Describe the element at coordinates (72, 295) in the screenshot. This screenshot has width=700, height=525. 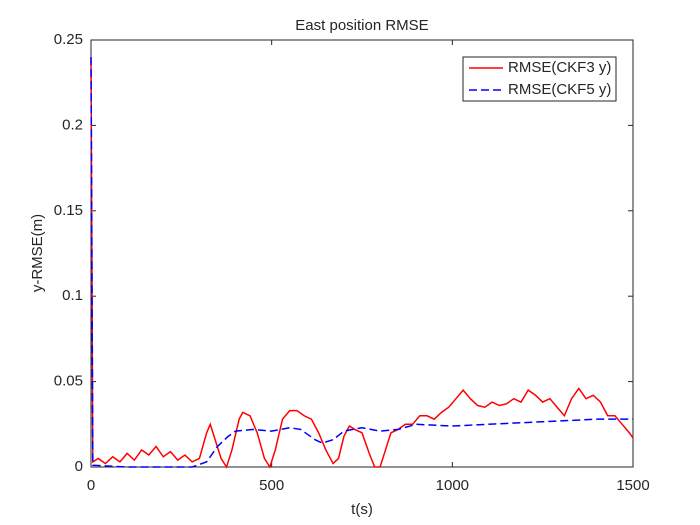
I see `y-tick-label: 0.1` at that location.